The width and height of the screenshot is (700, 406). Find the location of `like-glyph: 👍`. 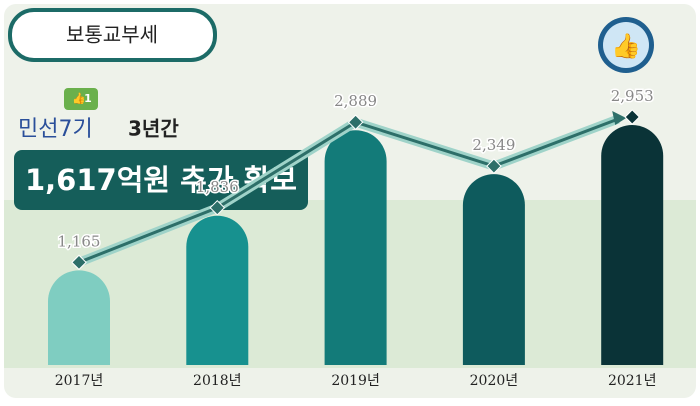

like-glyph: 👍 is located at coordinates (626, 46).